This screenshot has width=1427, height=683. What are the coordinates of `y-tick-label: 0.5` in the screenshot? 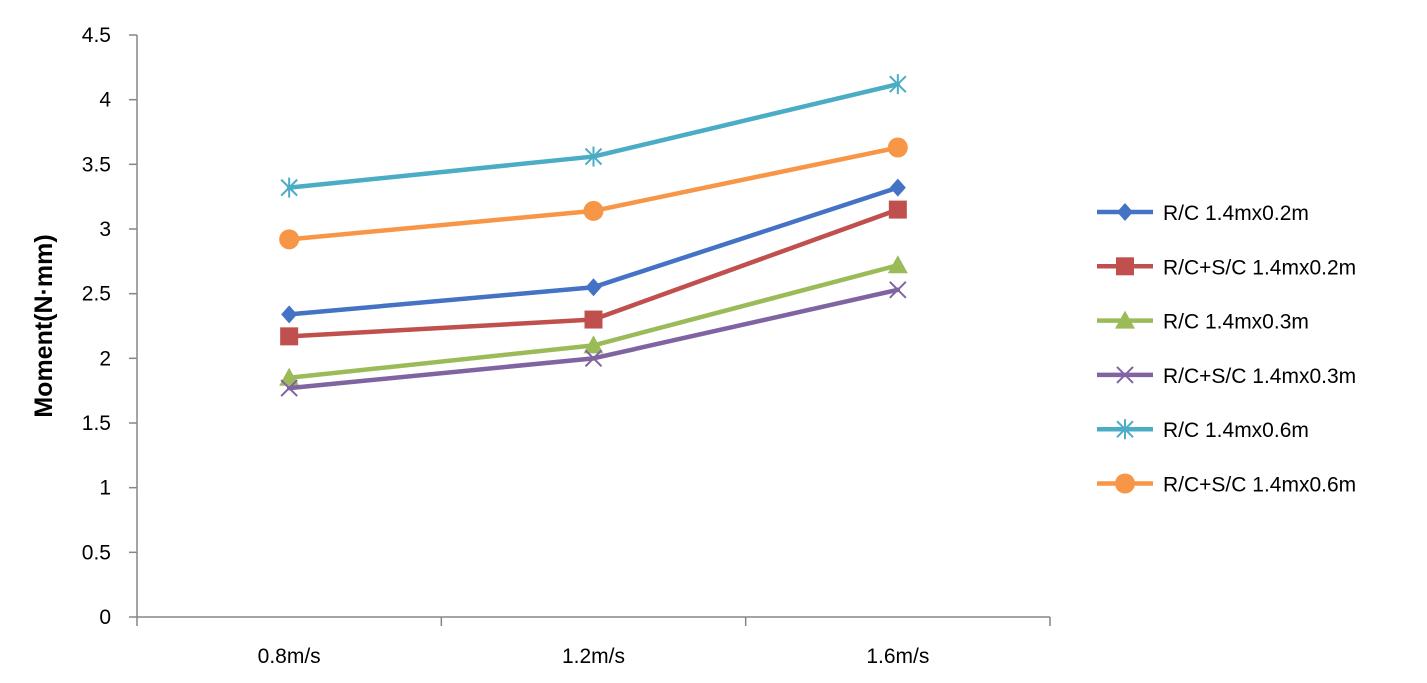 It's located at (96, 552).